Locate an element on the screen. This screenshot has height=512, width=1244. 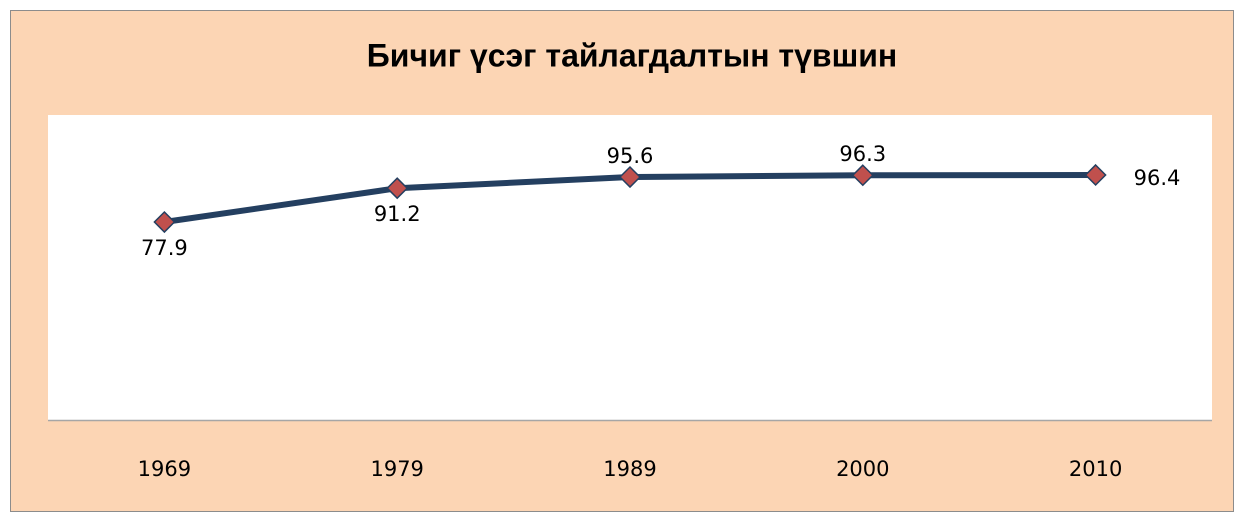
x-tick-label: 1989 is located at coordinates (629, 469).